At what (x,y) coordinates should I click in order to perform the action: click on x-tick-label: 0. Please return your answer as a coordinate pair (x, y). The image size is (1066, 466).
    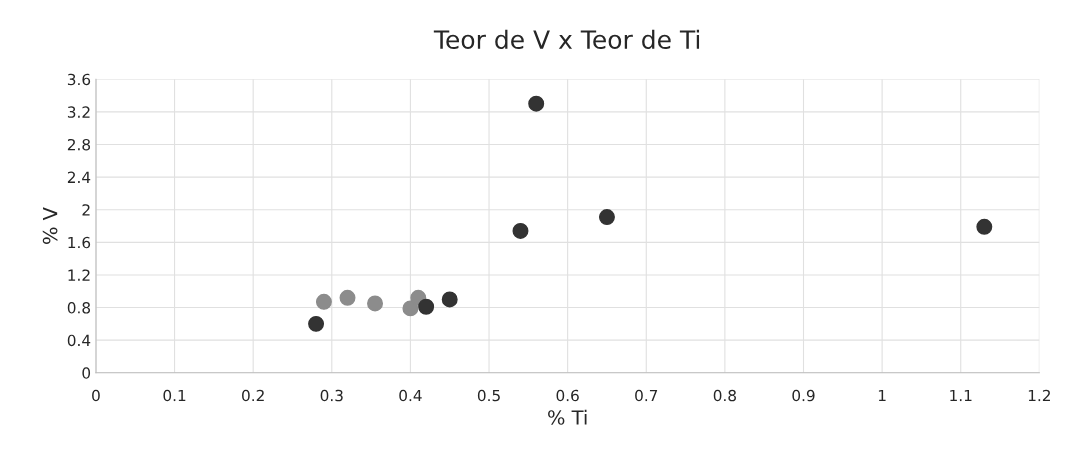
    Looking at the image, I should click on (96, 395).